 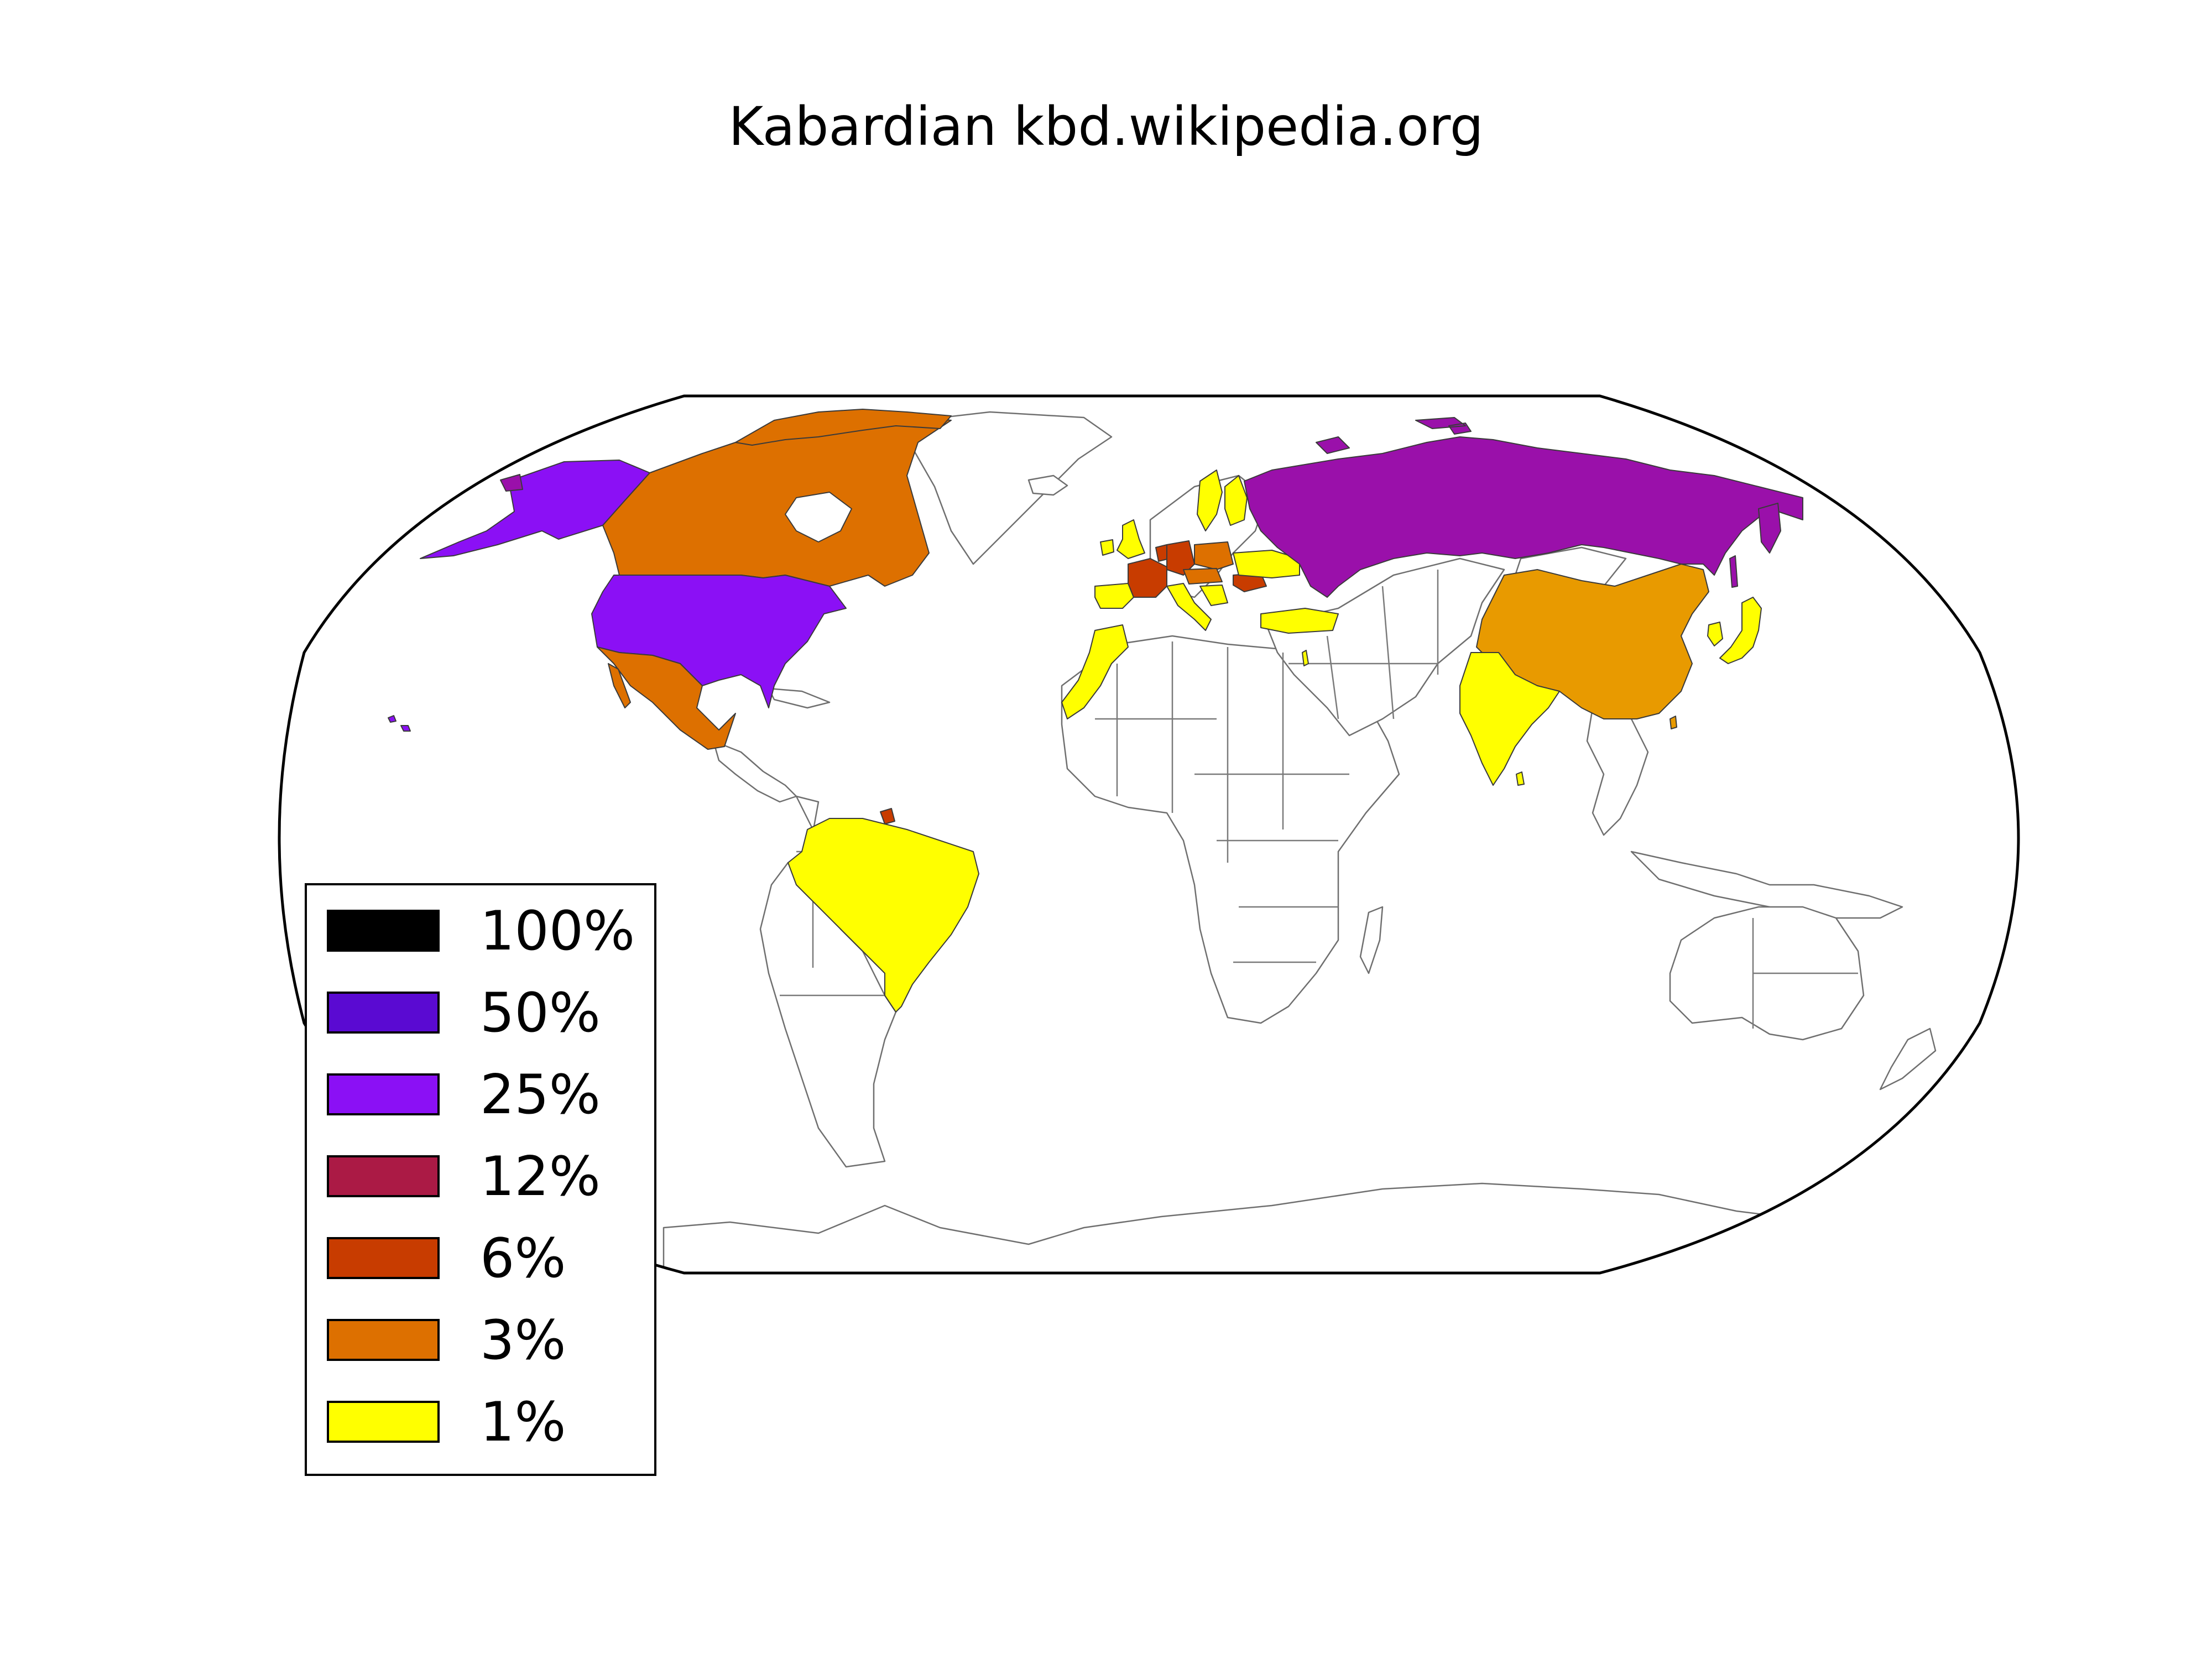 What do you see at coordinates (888, 817) in the screenshot?
I see `country-french-guiana` at bounding box center [888, 817].